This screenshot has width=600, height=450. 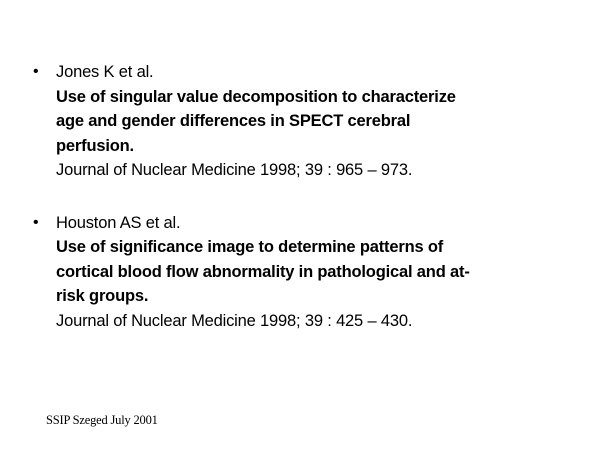 What do you see at coordinates (105, 72) in the screenshot?
I see `reference-authors: Jones K et al.` at bounding box center [105, 72].